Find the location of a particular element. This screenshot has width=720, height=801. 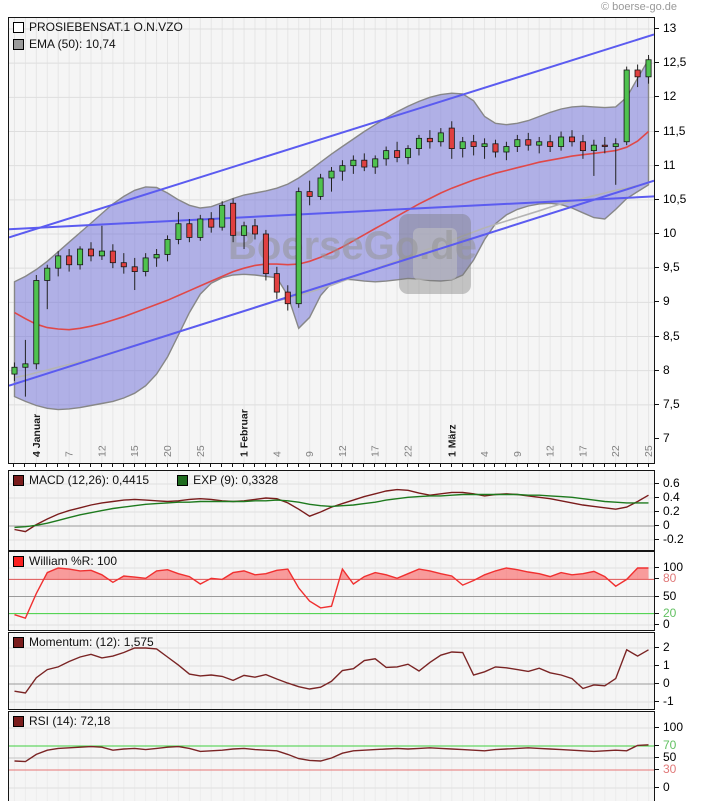

ema50-label: EMA (50): 10,74 is located at coordinates (72, 44).